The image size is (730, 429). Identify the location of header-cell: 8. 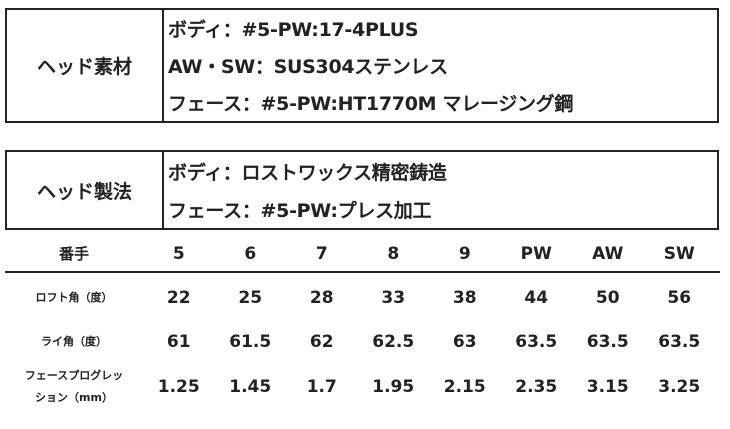
(393, 253).